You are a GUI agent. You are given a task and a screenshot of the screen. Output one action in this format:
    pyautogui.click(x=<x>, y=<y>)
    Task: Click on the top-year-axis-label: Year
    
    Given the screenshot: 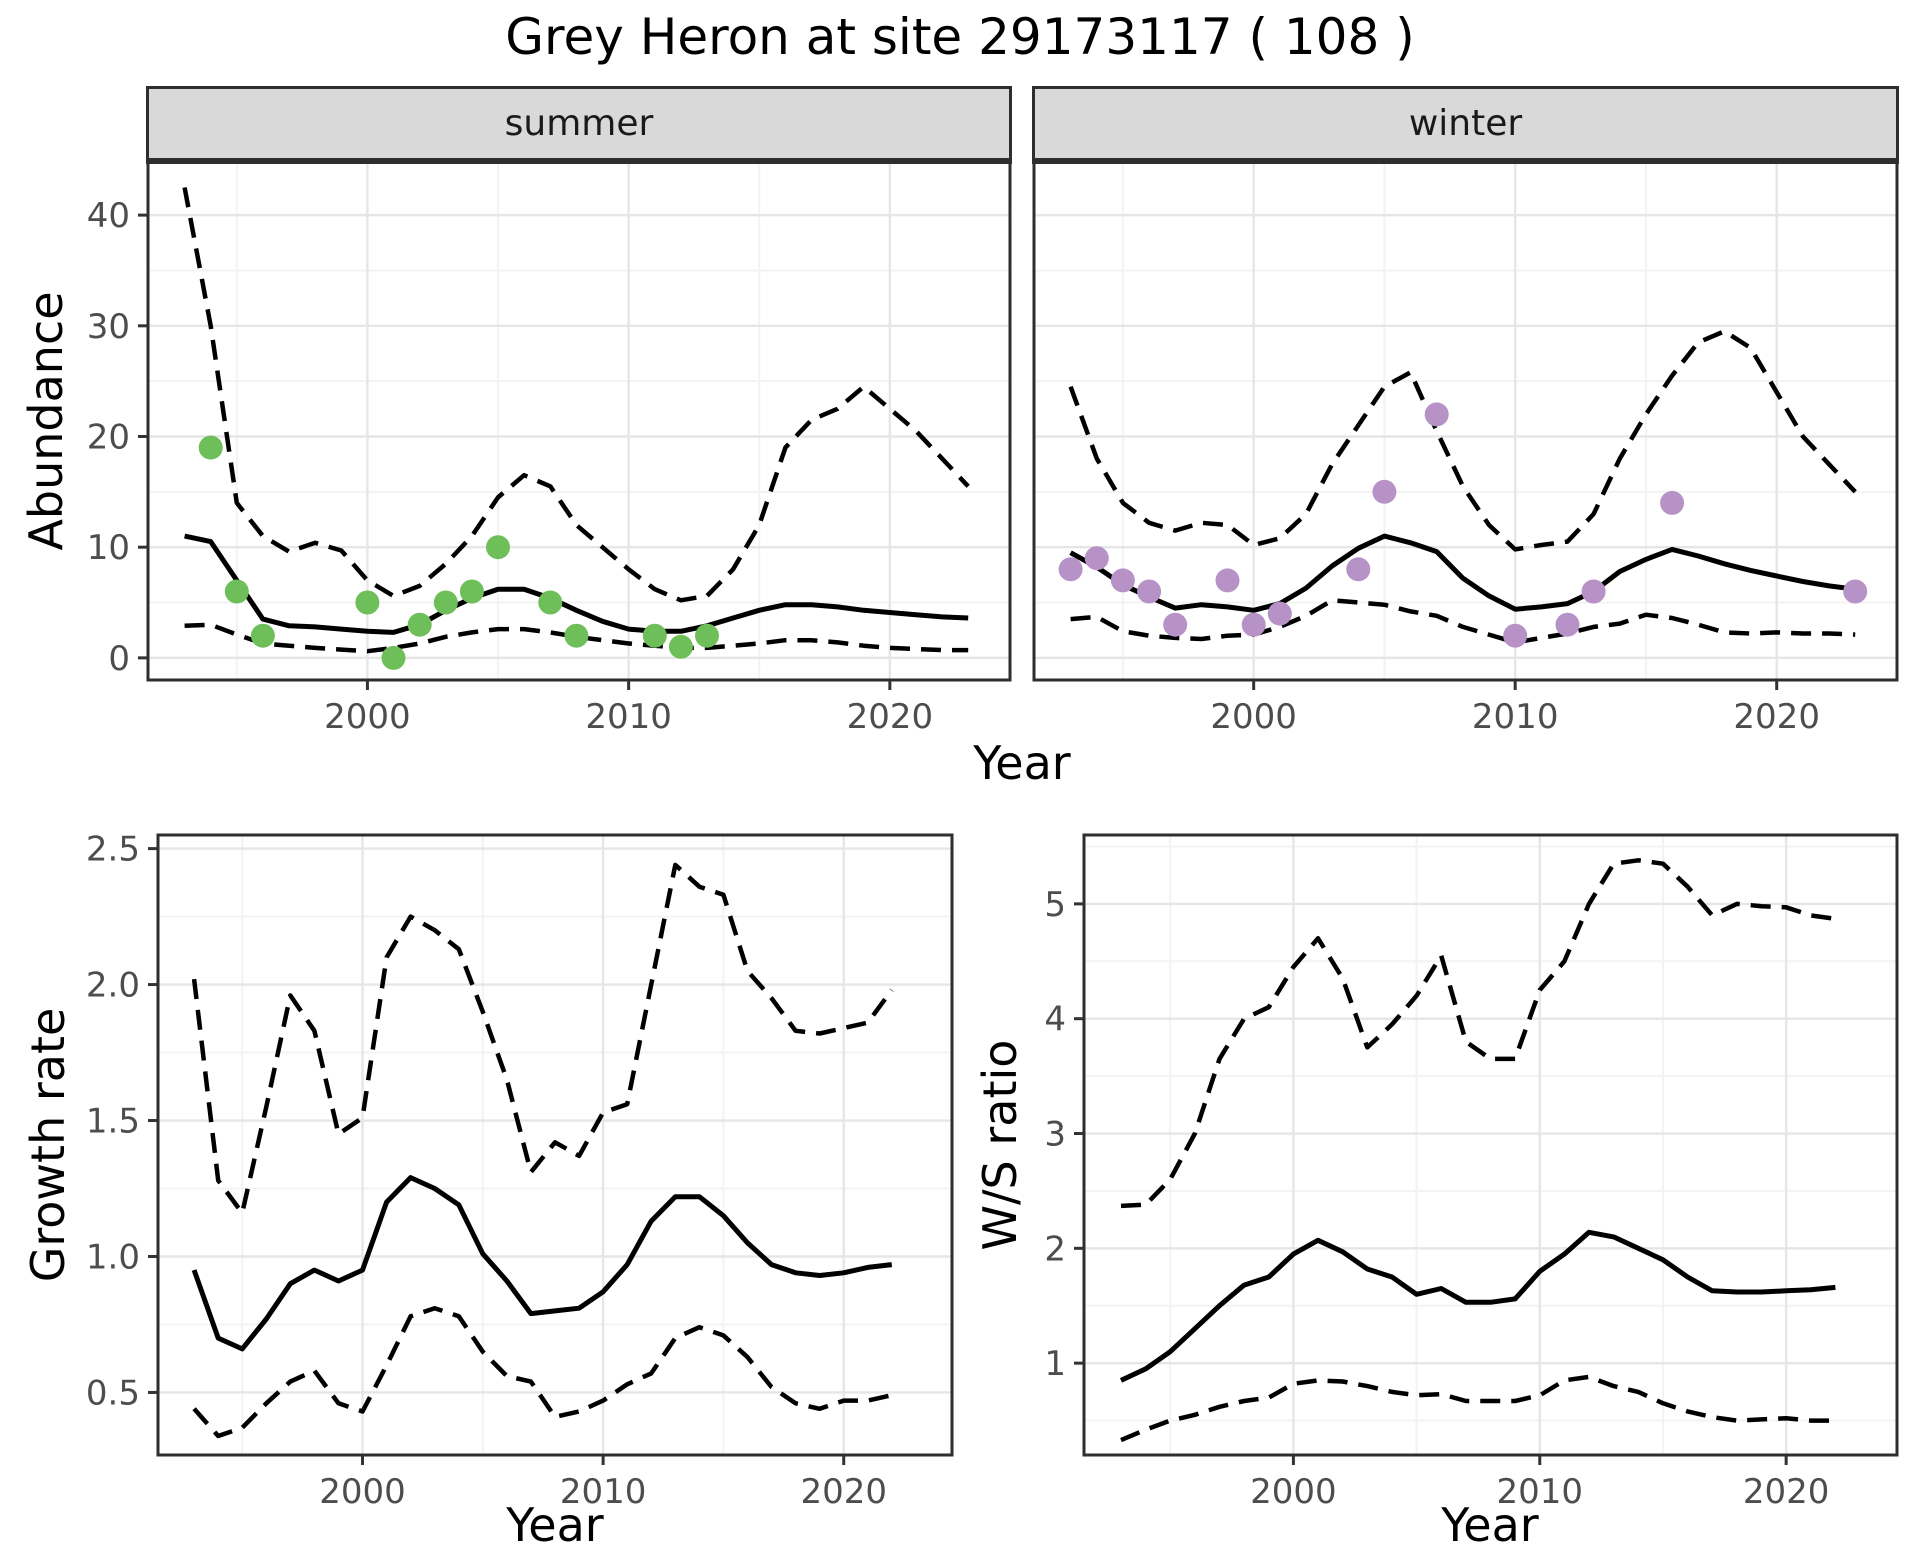 What is the action you would take?
    pyautogui.click(x=1022, y=763)
    